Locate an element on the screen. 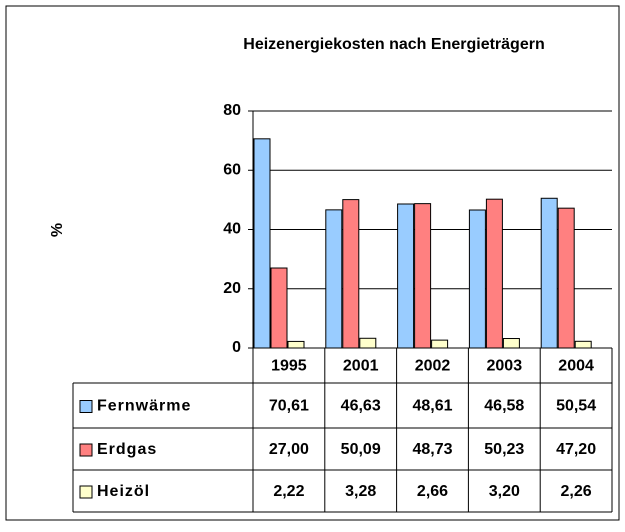  legend-label: Erdgas is located at coordinates (127, 449).